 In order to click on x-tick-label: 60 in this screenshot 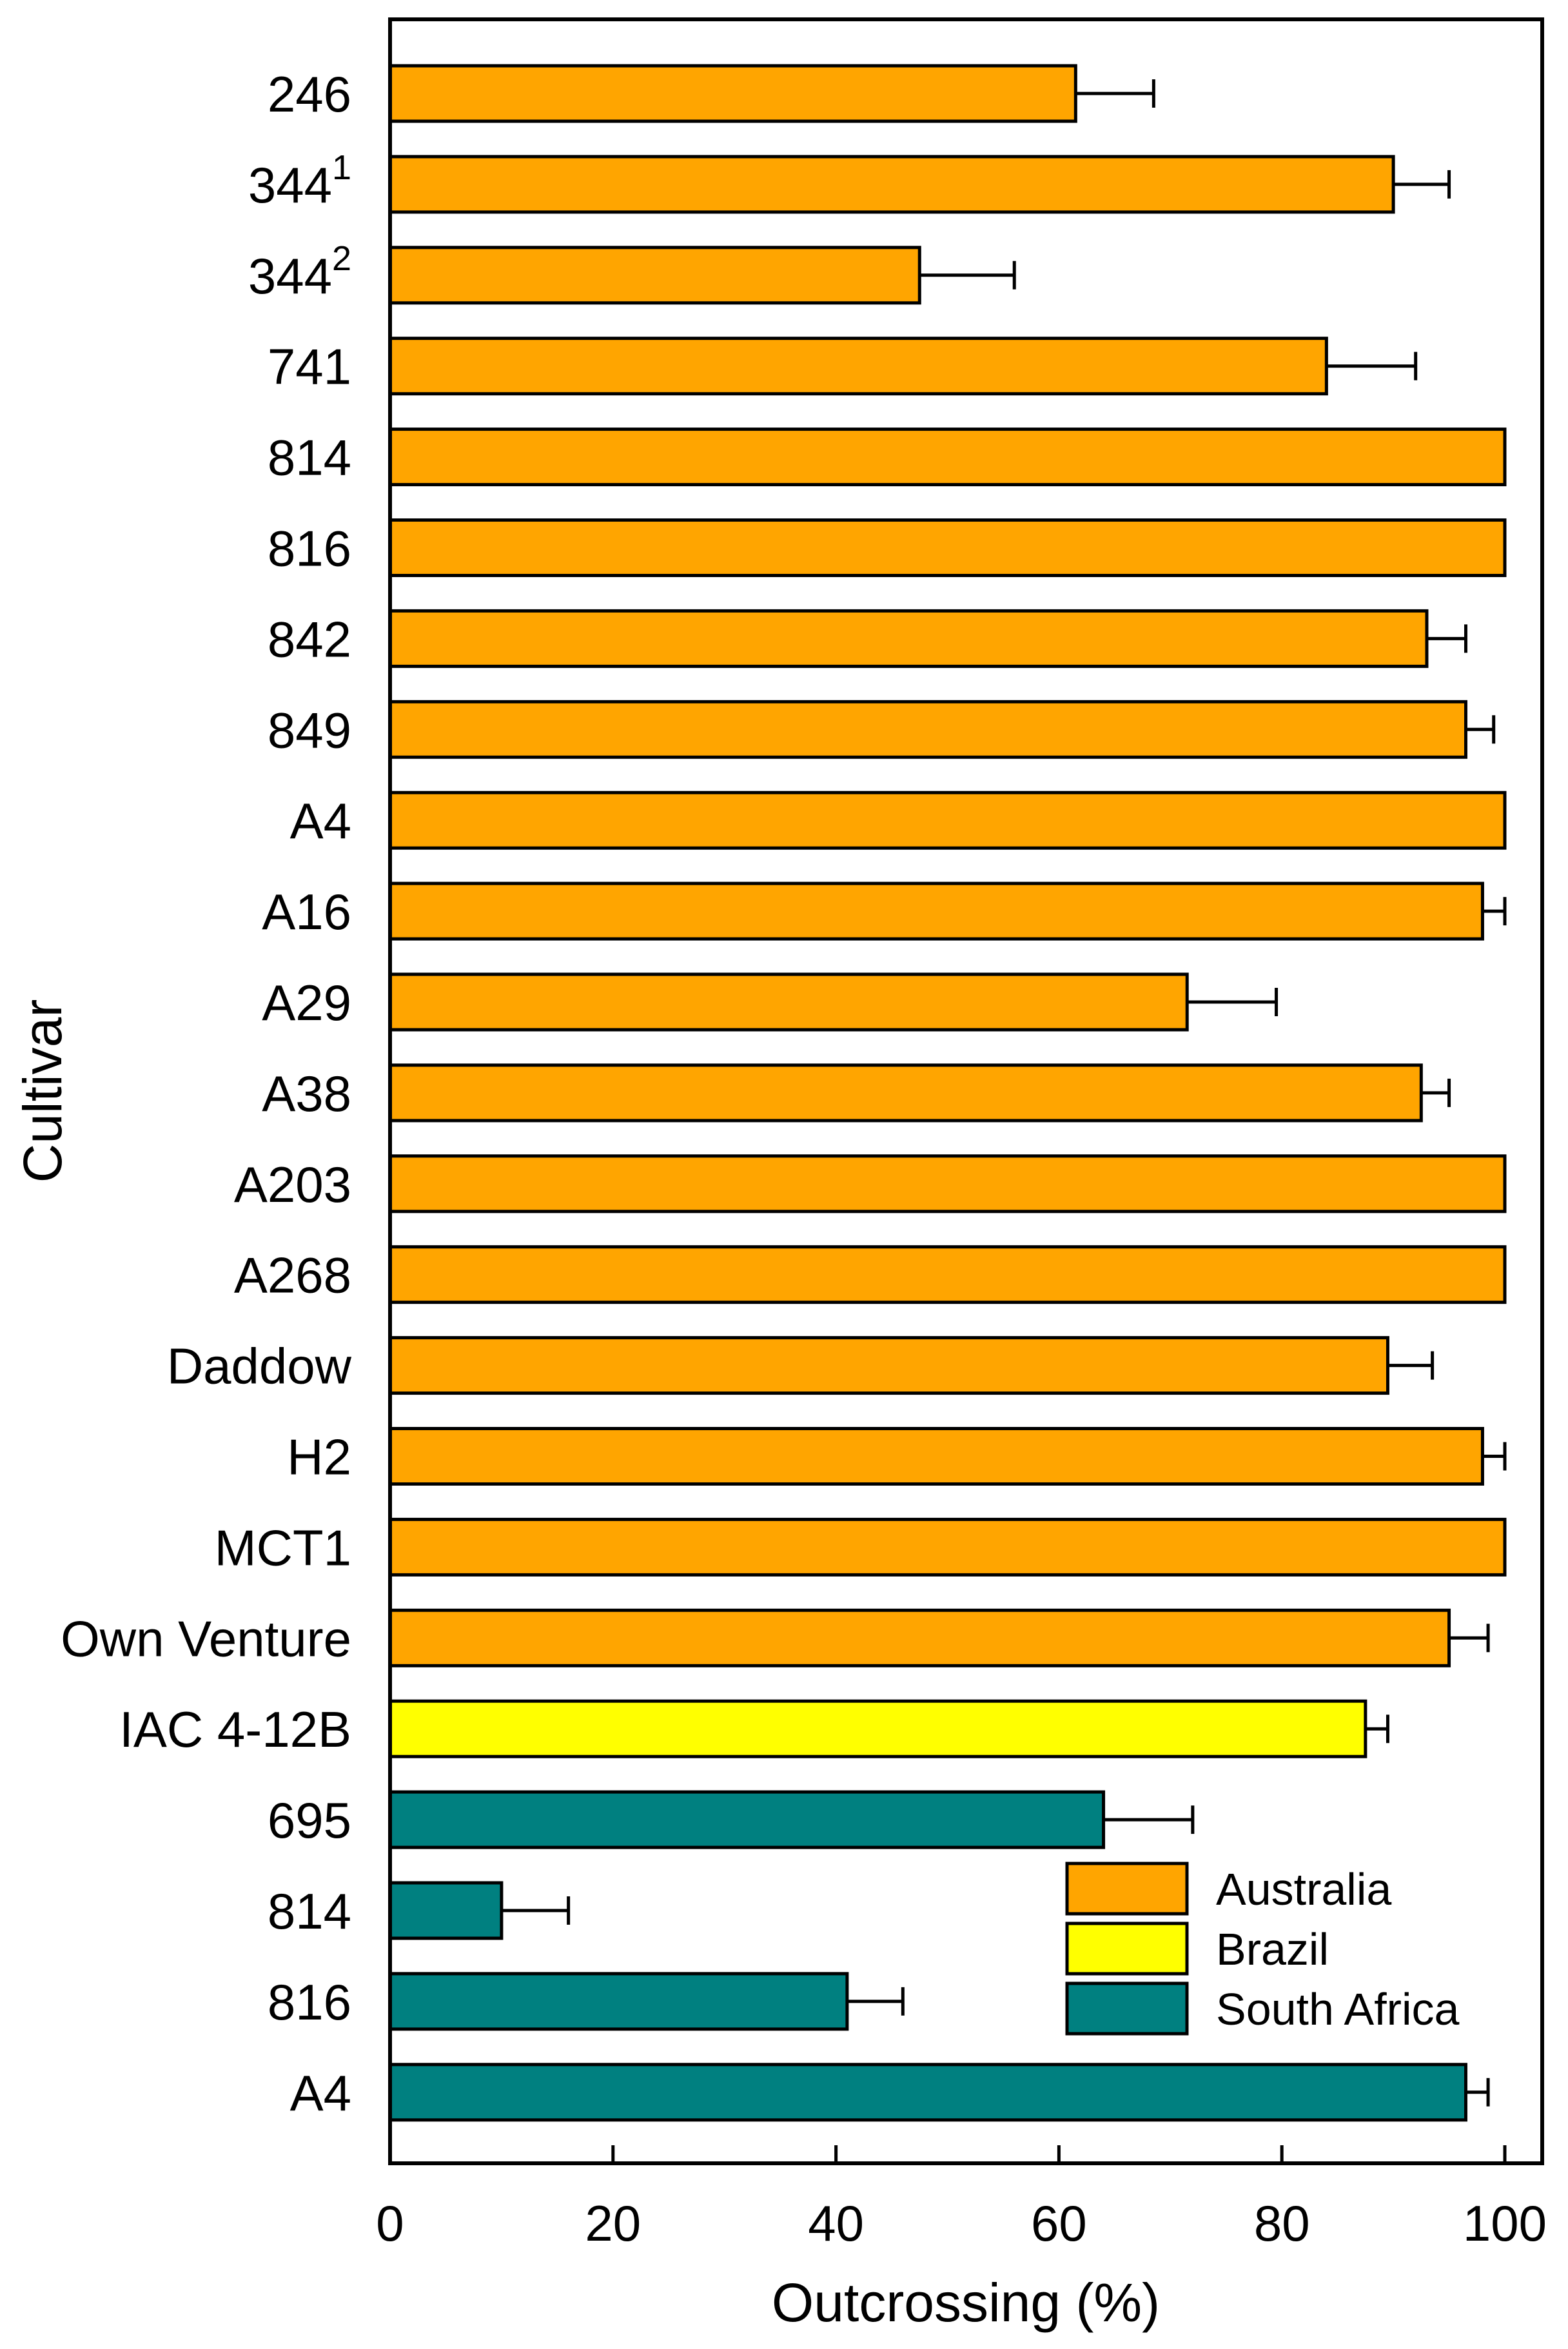, I will do `click(1059, 2223)`.